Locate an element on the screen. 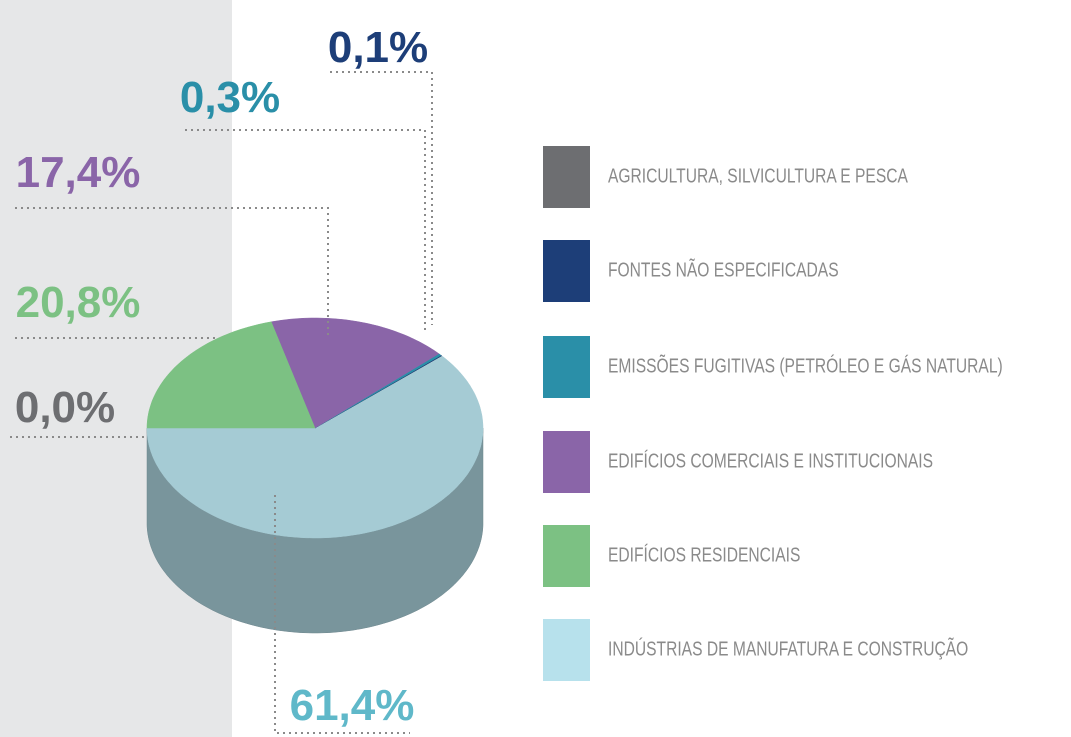 The width and height of the screenshot is (1071, 737). legend-label: EDIFÍCIOS RESIDENCIAIS is located at coordinates (704, 554).